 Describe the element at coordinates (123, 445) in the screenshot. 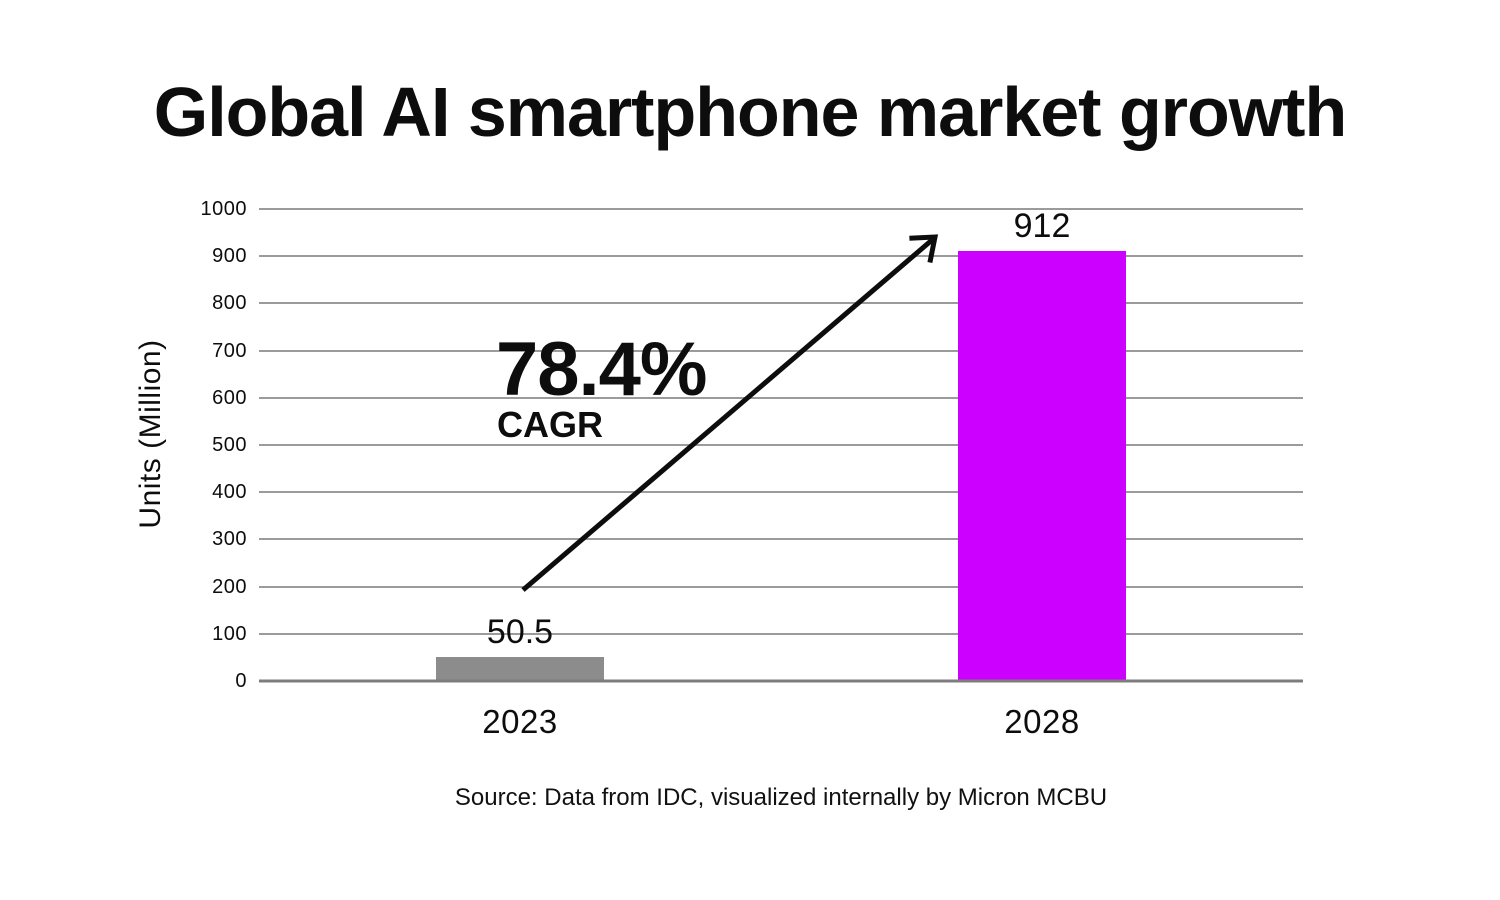

I see `y-axis-tick-labels: 0 100 200 300 400 500 600 700 800 900 1000` at that location.